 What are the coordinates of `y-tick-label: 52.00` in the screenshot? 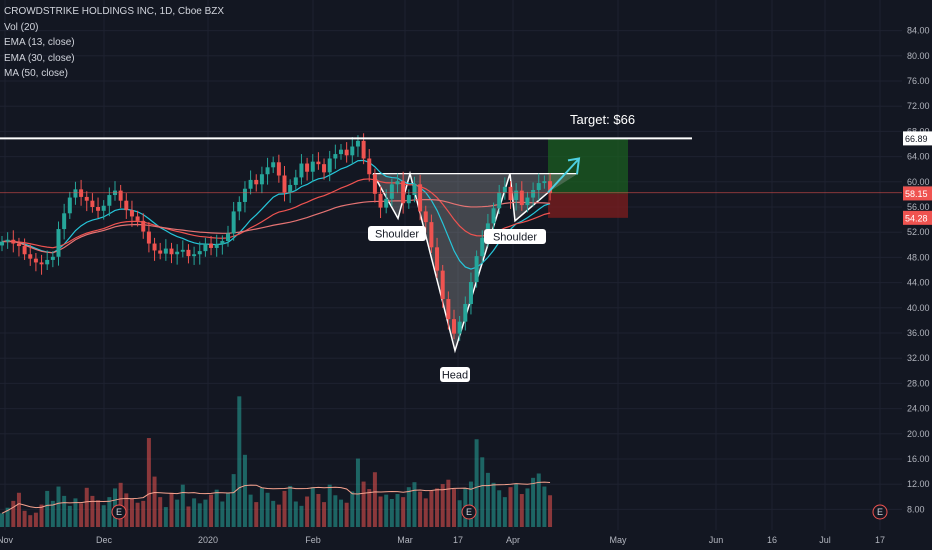 It's located at (918, 232).